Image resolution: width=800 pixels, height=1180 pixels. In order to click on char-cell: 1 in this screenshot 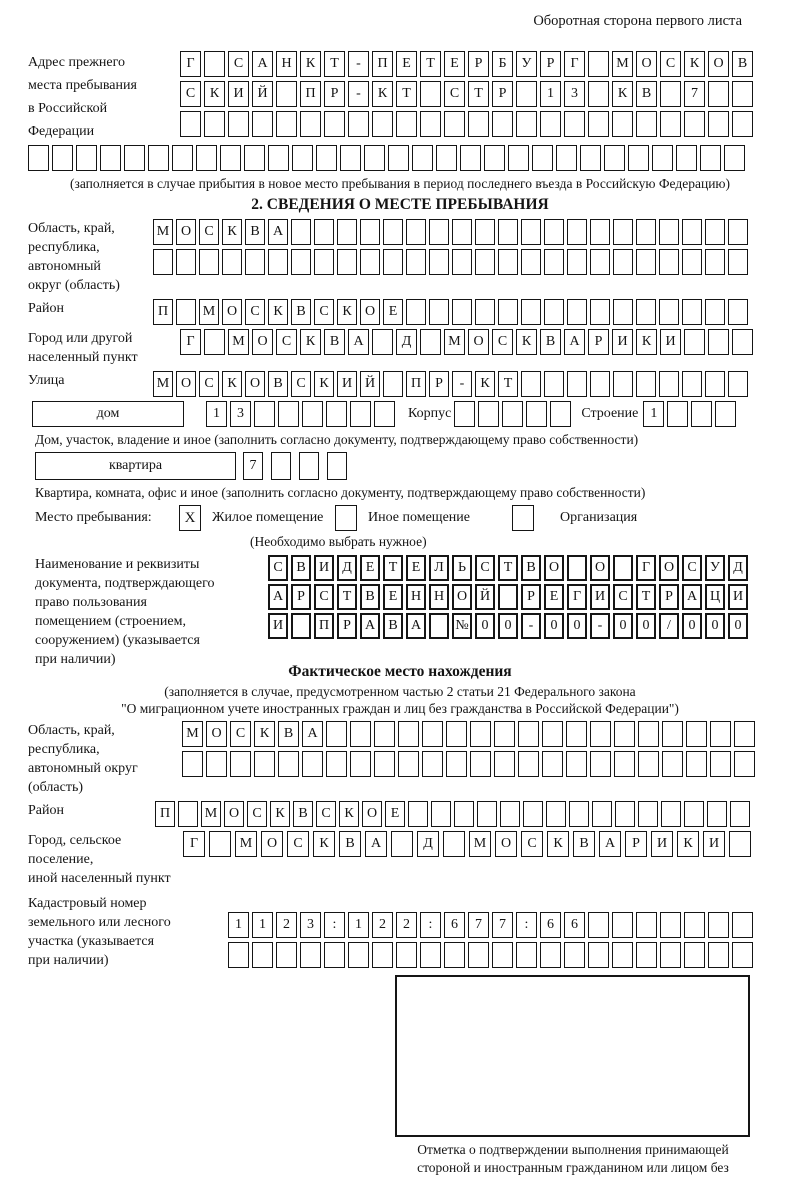, I will do `click(550, 94)`.